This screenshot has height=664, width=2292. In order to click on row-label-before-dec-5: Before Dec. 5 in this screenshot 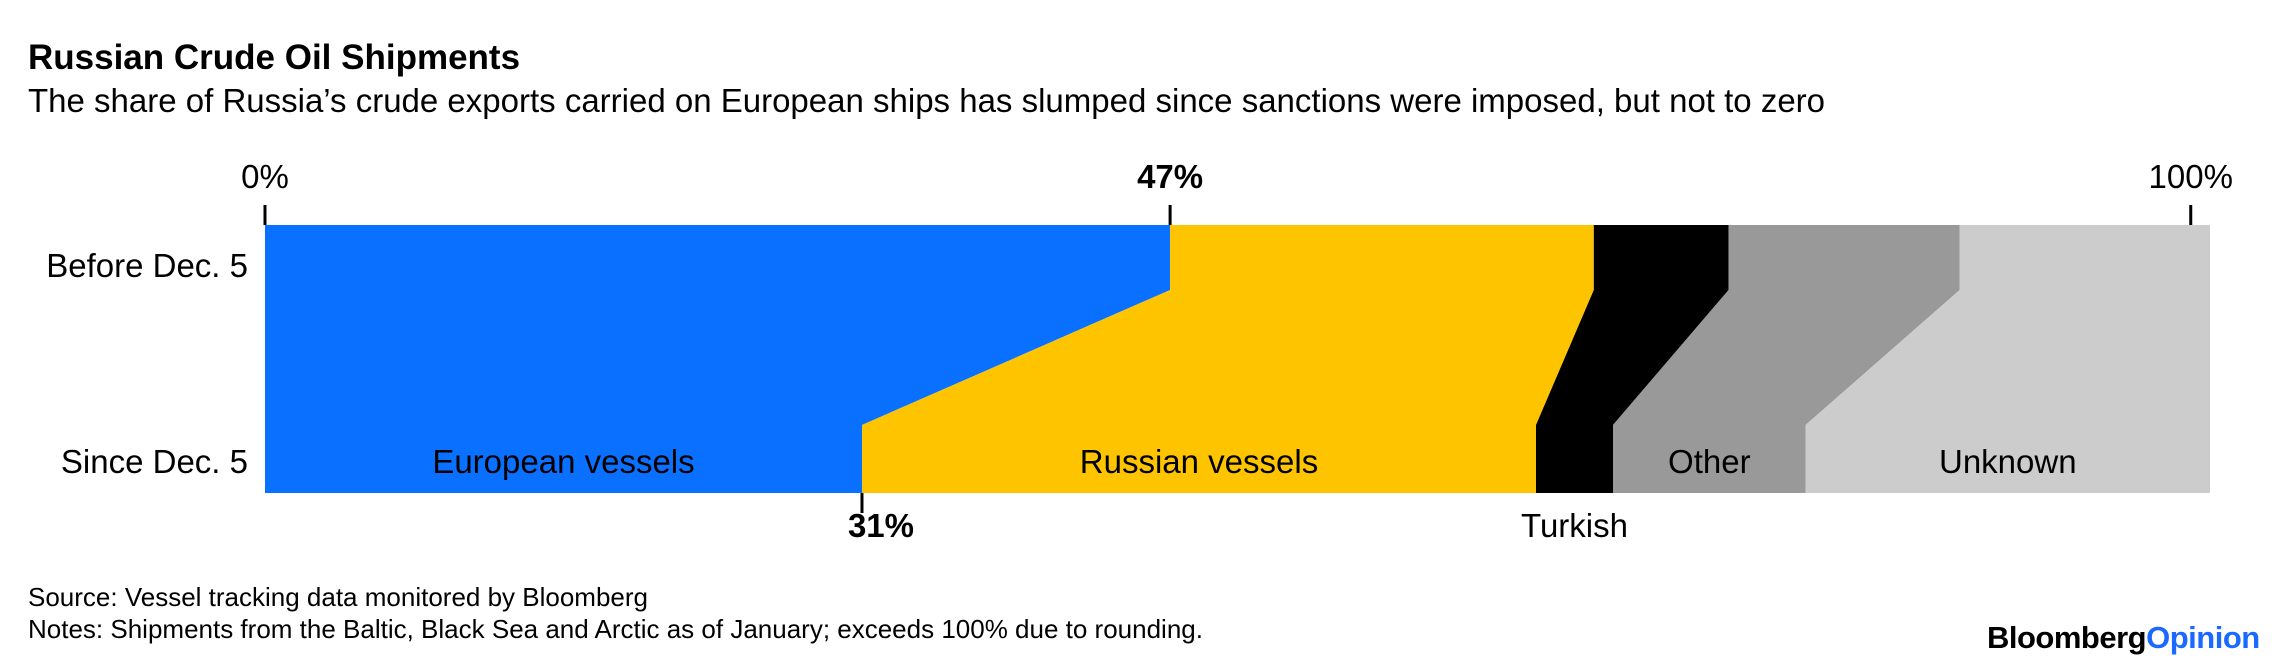, I will do `click(147, 265)`.